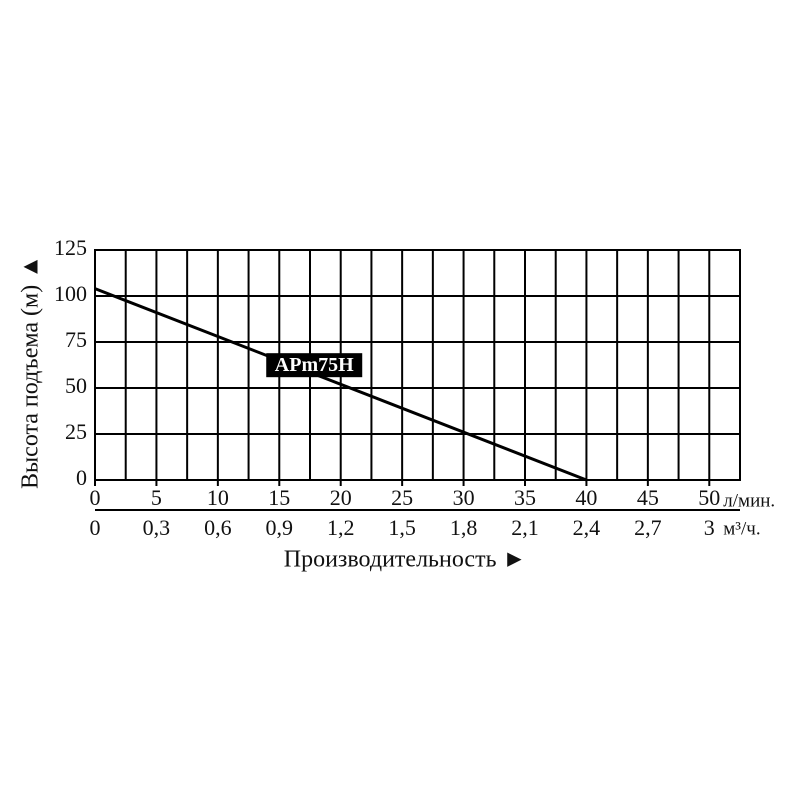 This screenshot has width=800, height=800. I want to click on x-tick-label: 20, so click(341, 497).